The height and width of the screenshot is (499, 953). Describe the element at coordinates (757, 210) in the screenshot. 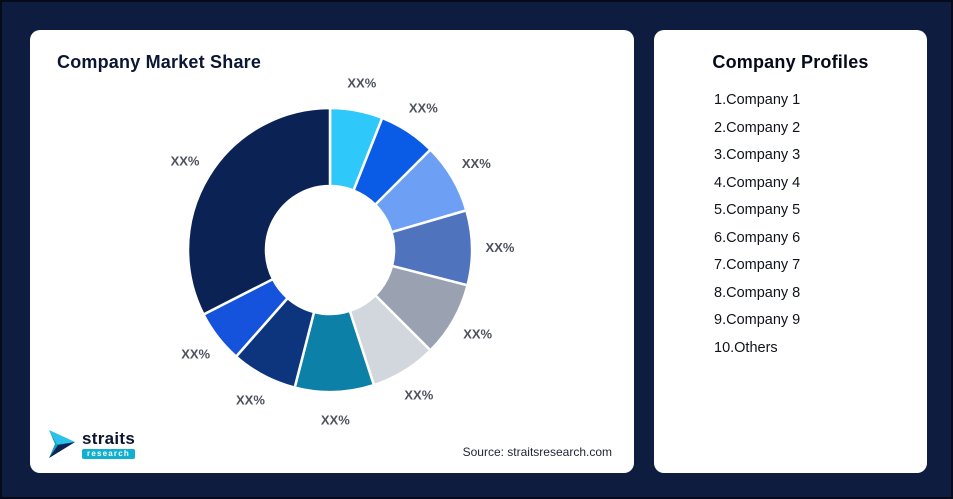

I see `company-list-item: 5.Company 5` at that location.